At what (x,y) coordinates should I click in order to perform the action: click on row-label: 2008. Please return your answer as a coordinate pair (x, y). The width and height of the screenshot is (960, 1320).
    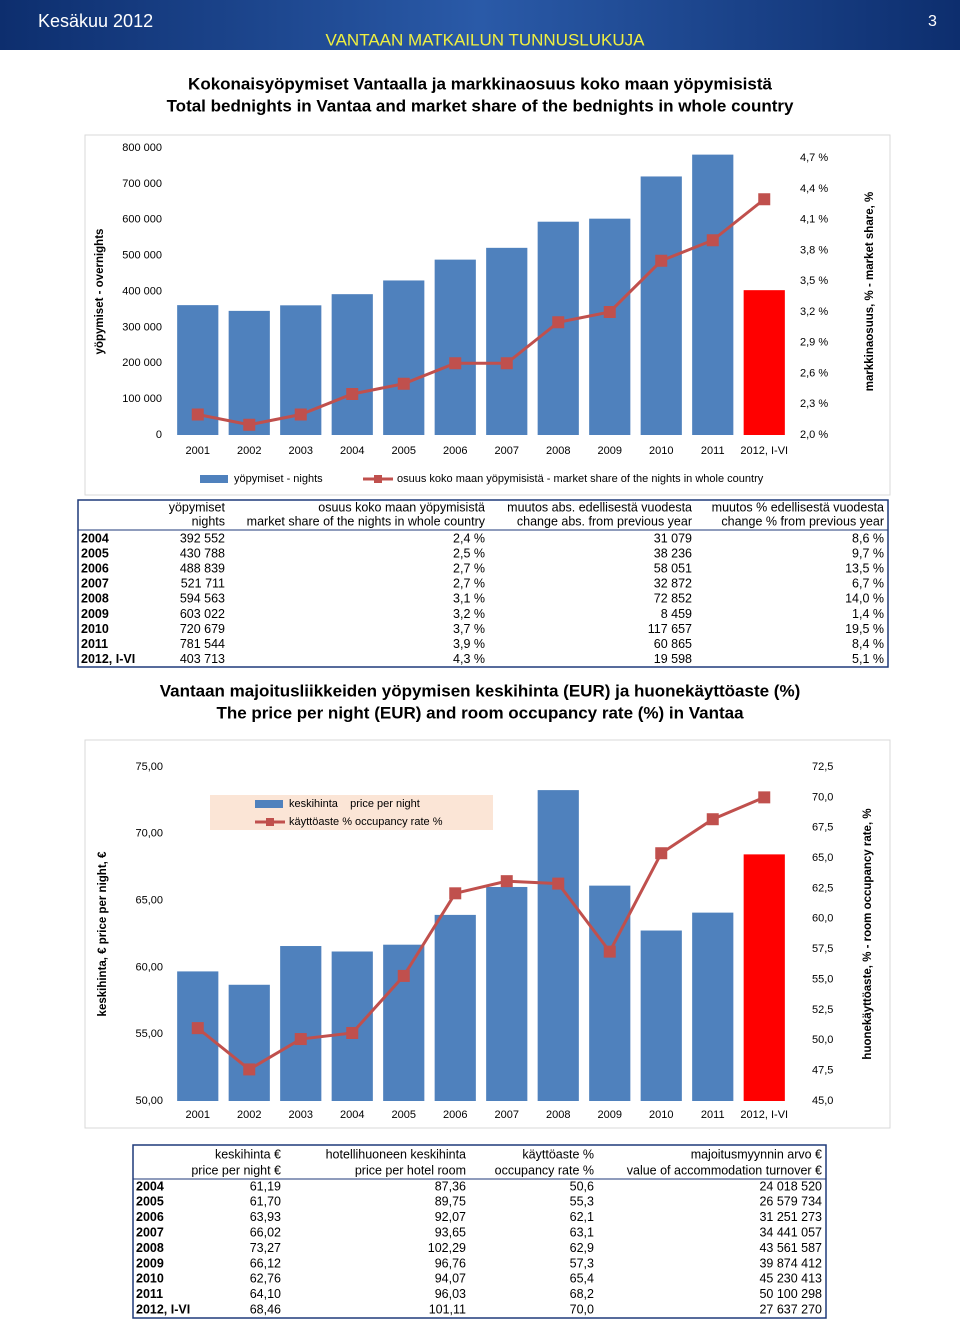
    Looking at the image, I should click on (95, 599).